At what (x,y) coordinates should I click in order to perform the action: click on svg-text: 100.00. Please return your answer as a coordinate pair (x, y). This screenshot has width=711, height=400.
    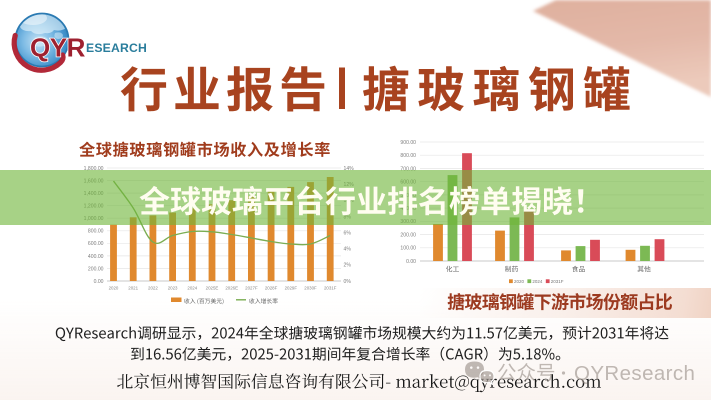
    Looking at the image, I should click on (408, 249).